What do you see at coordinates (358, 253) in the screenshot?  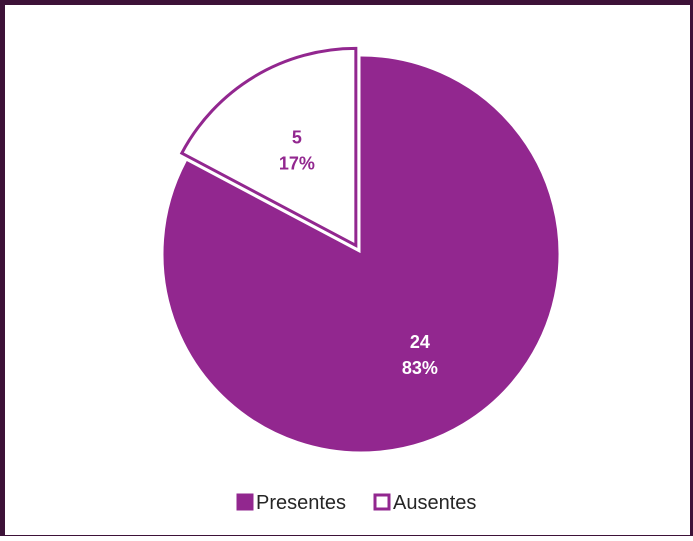 I see `data-labels: 24 83% 5 17%` at bounding box center [358, 253].